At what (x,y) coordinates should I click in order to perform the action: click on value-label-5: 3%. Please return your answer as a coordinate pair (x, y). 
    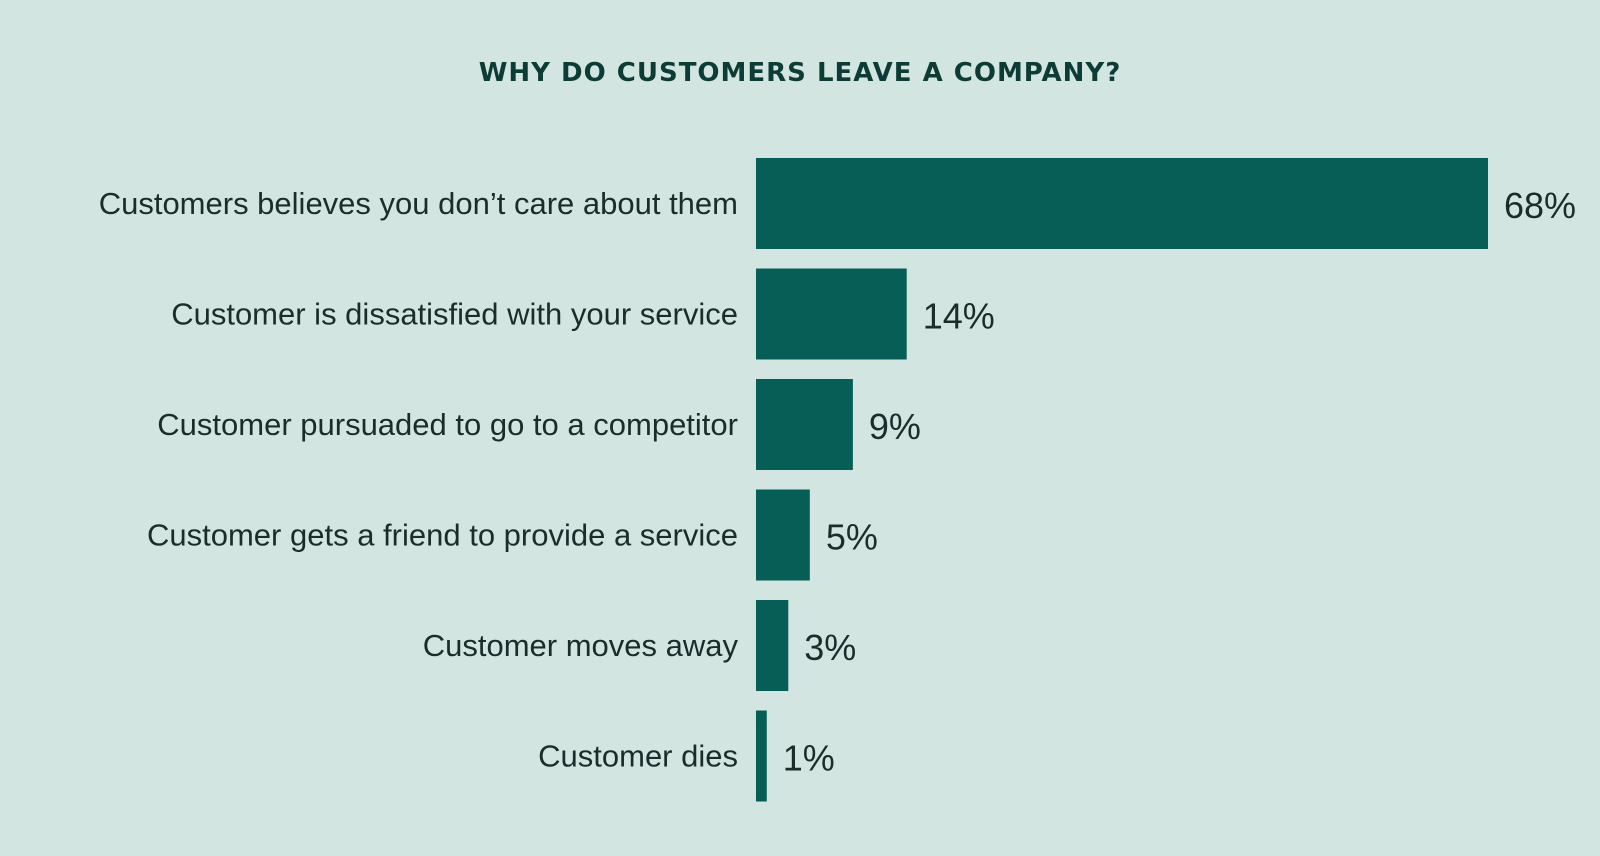
    Looking at the image, I should click on (830, 647).